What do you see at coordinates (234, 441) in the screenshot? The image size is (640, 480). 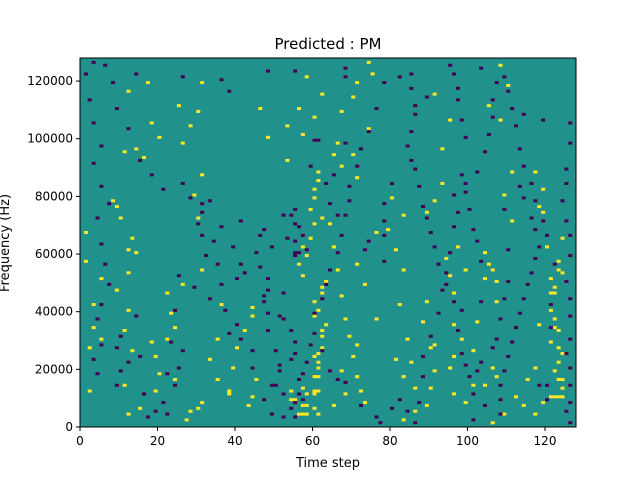 I see `x-tick-label: 40` at bounding box center [234, 441].